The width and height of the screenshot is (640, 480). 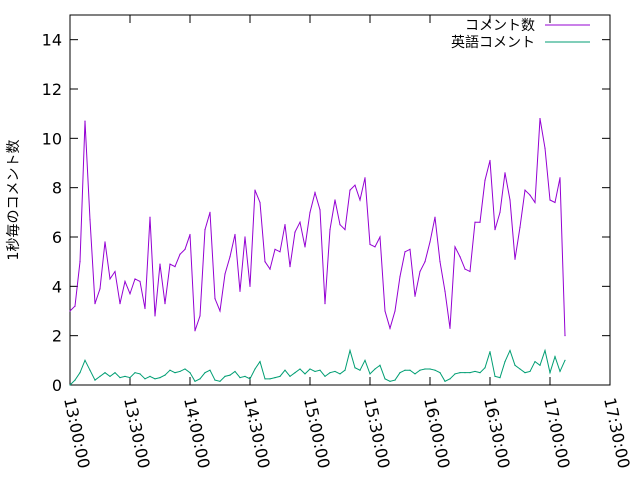 I want to click on x-tick-label: 14:30:00, so click(x=257, y=433).